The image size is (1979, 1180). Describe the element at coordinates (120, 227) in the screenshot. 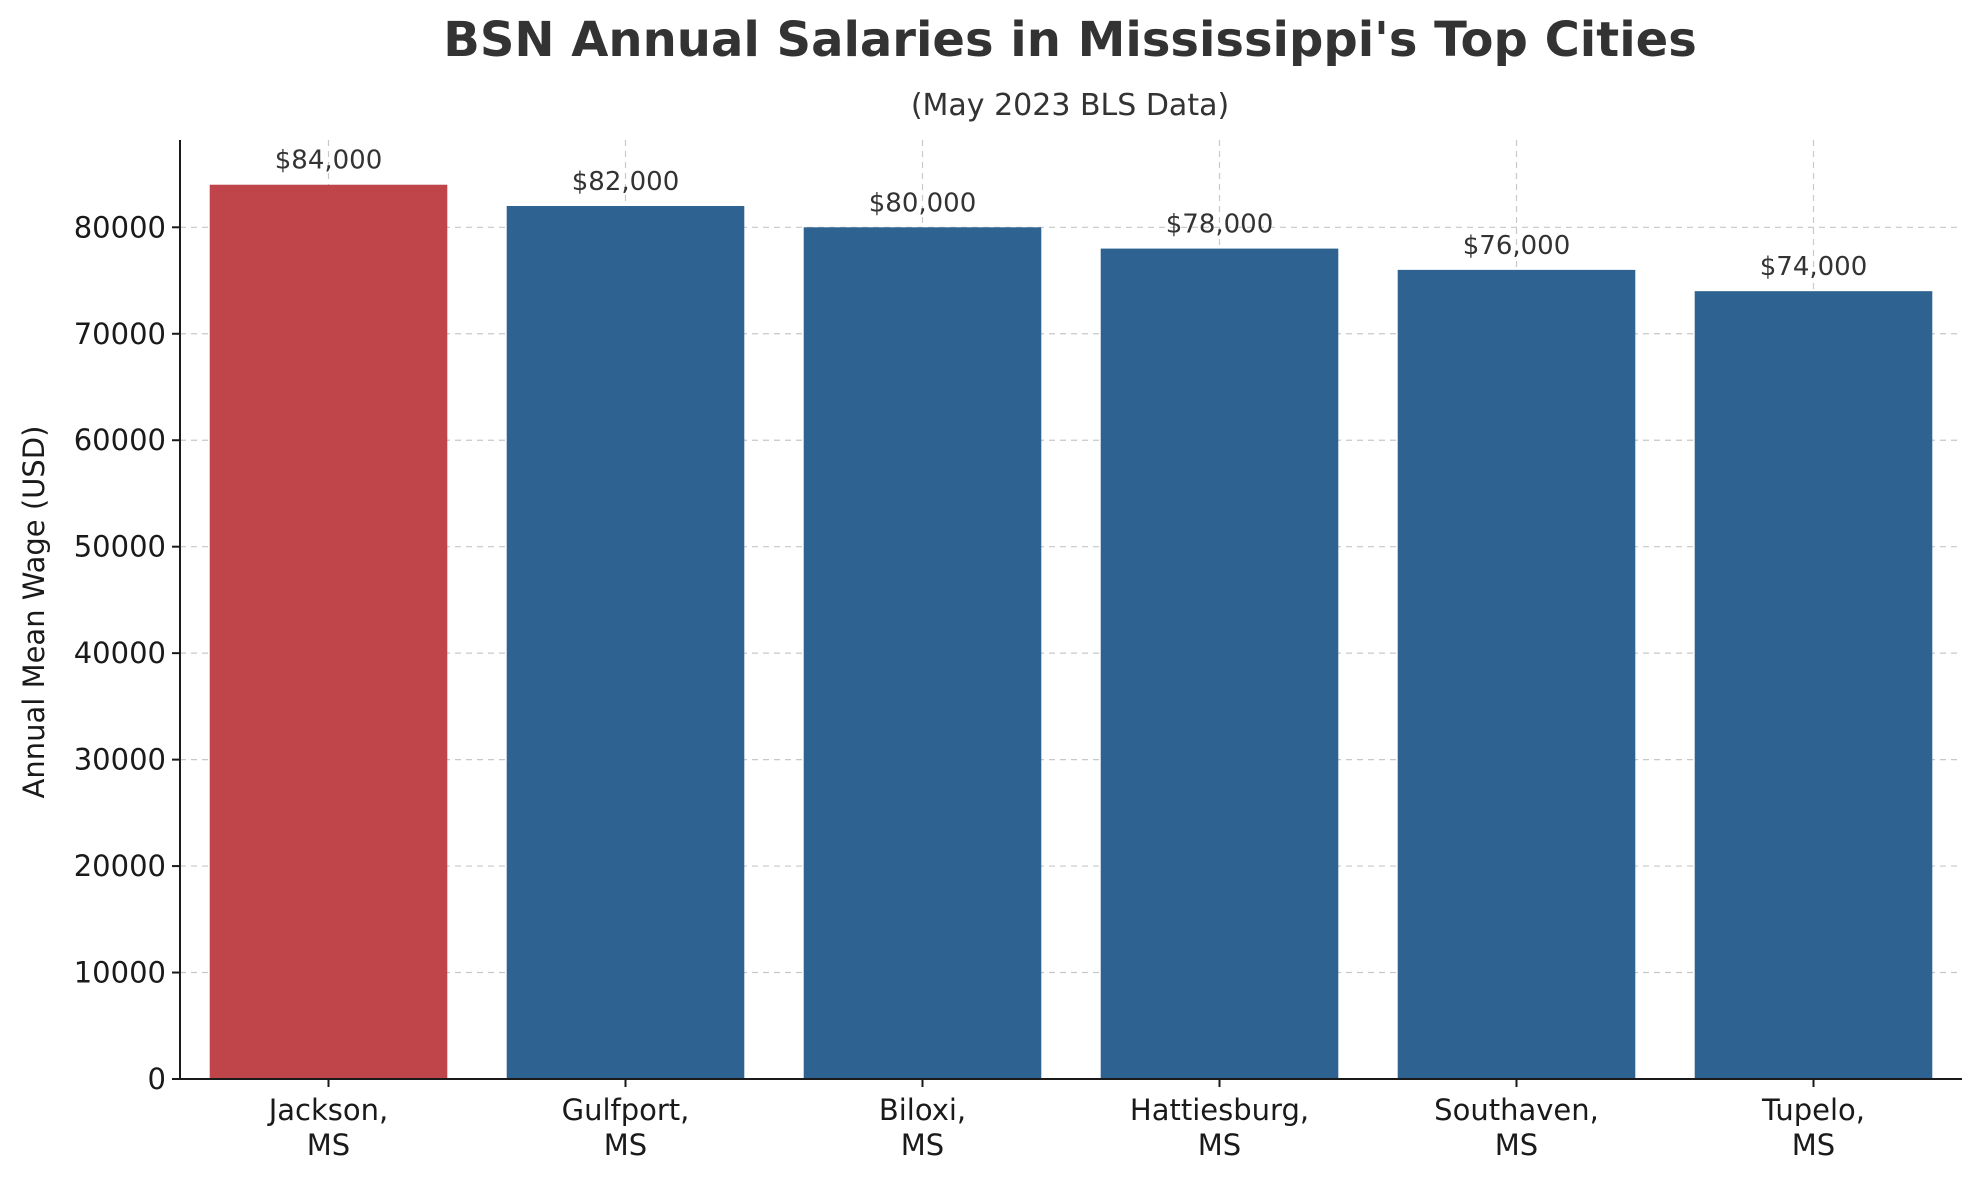

I see `y-tick-label: 80000` at that location.